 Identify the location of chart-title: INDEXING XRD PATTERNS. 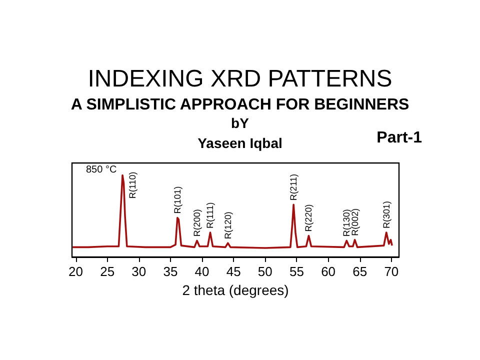
(240, 79).